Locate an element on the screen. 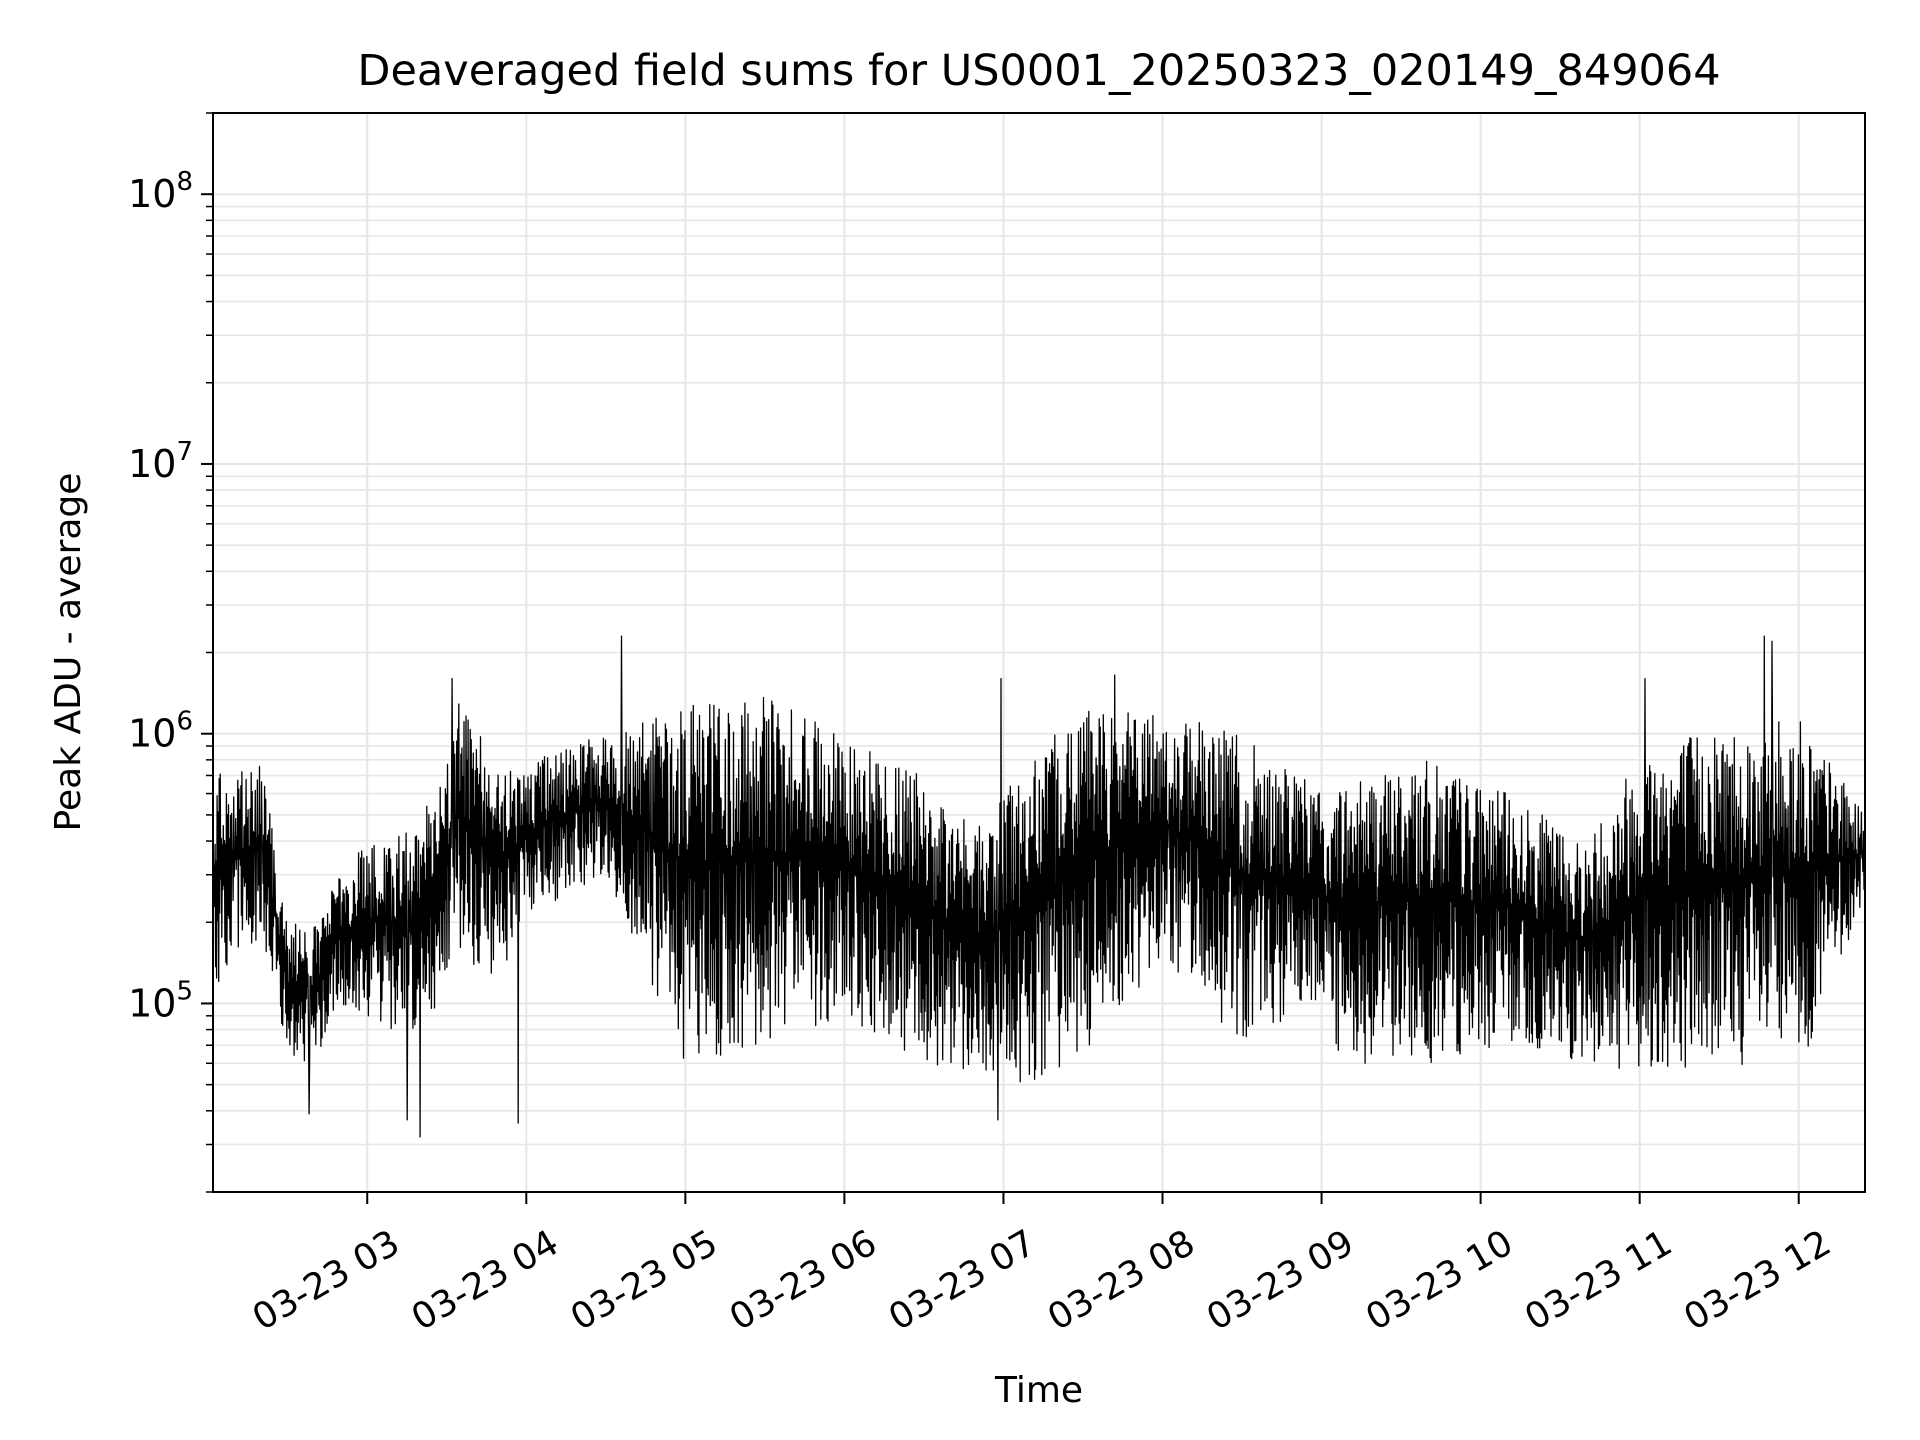 This screenshot has height=1440, width=1920. y-tick-label: 107 is located at coordinates (160, 461).